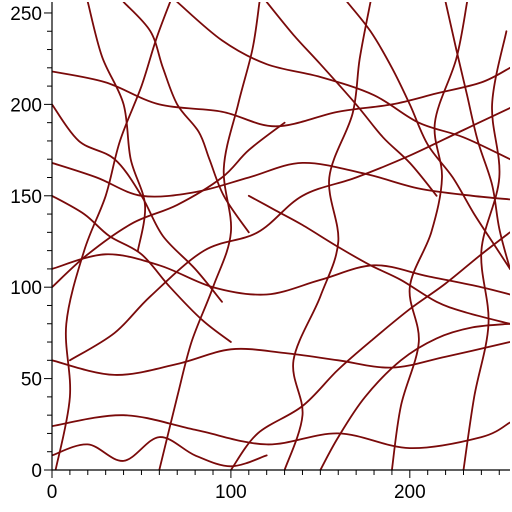  What do you see at coordinates (410, 492) in the screenshot?
I see `x-tick-label: 200` at bounding box center [410, 492].